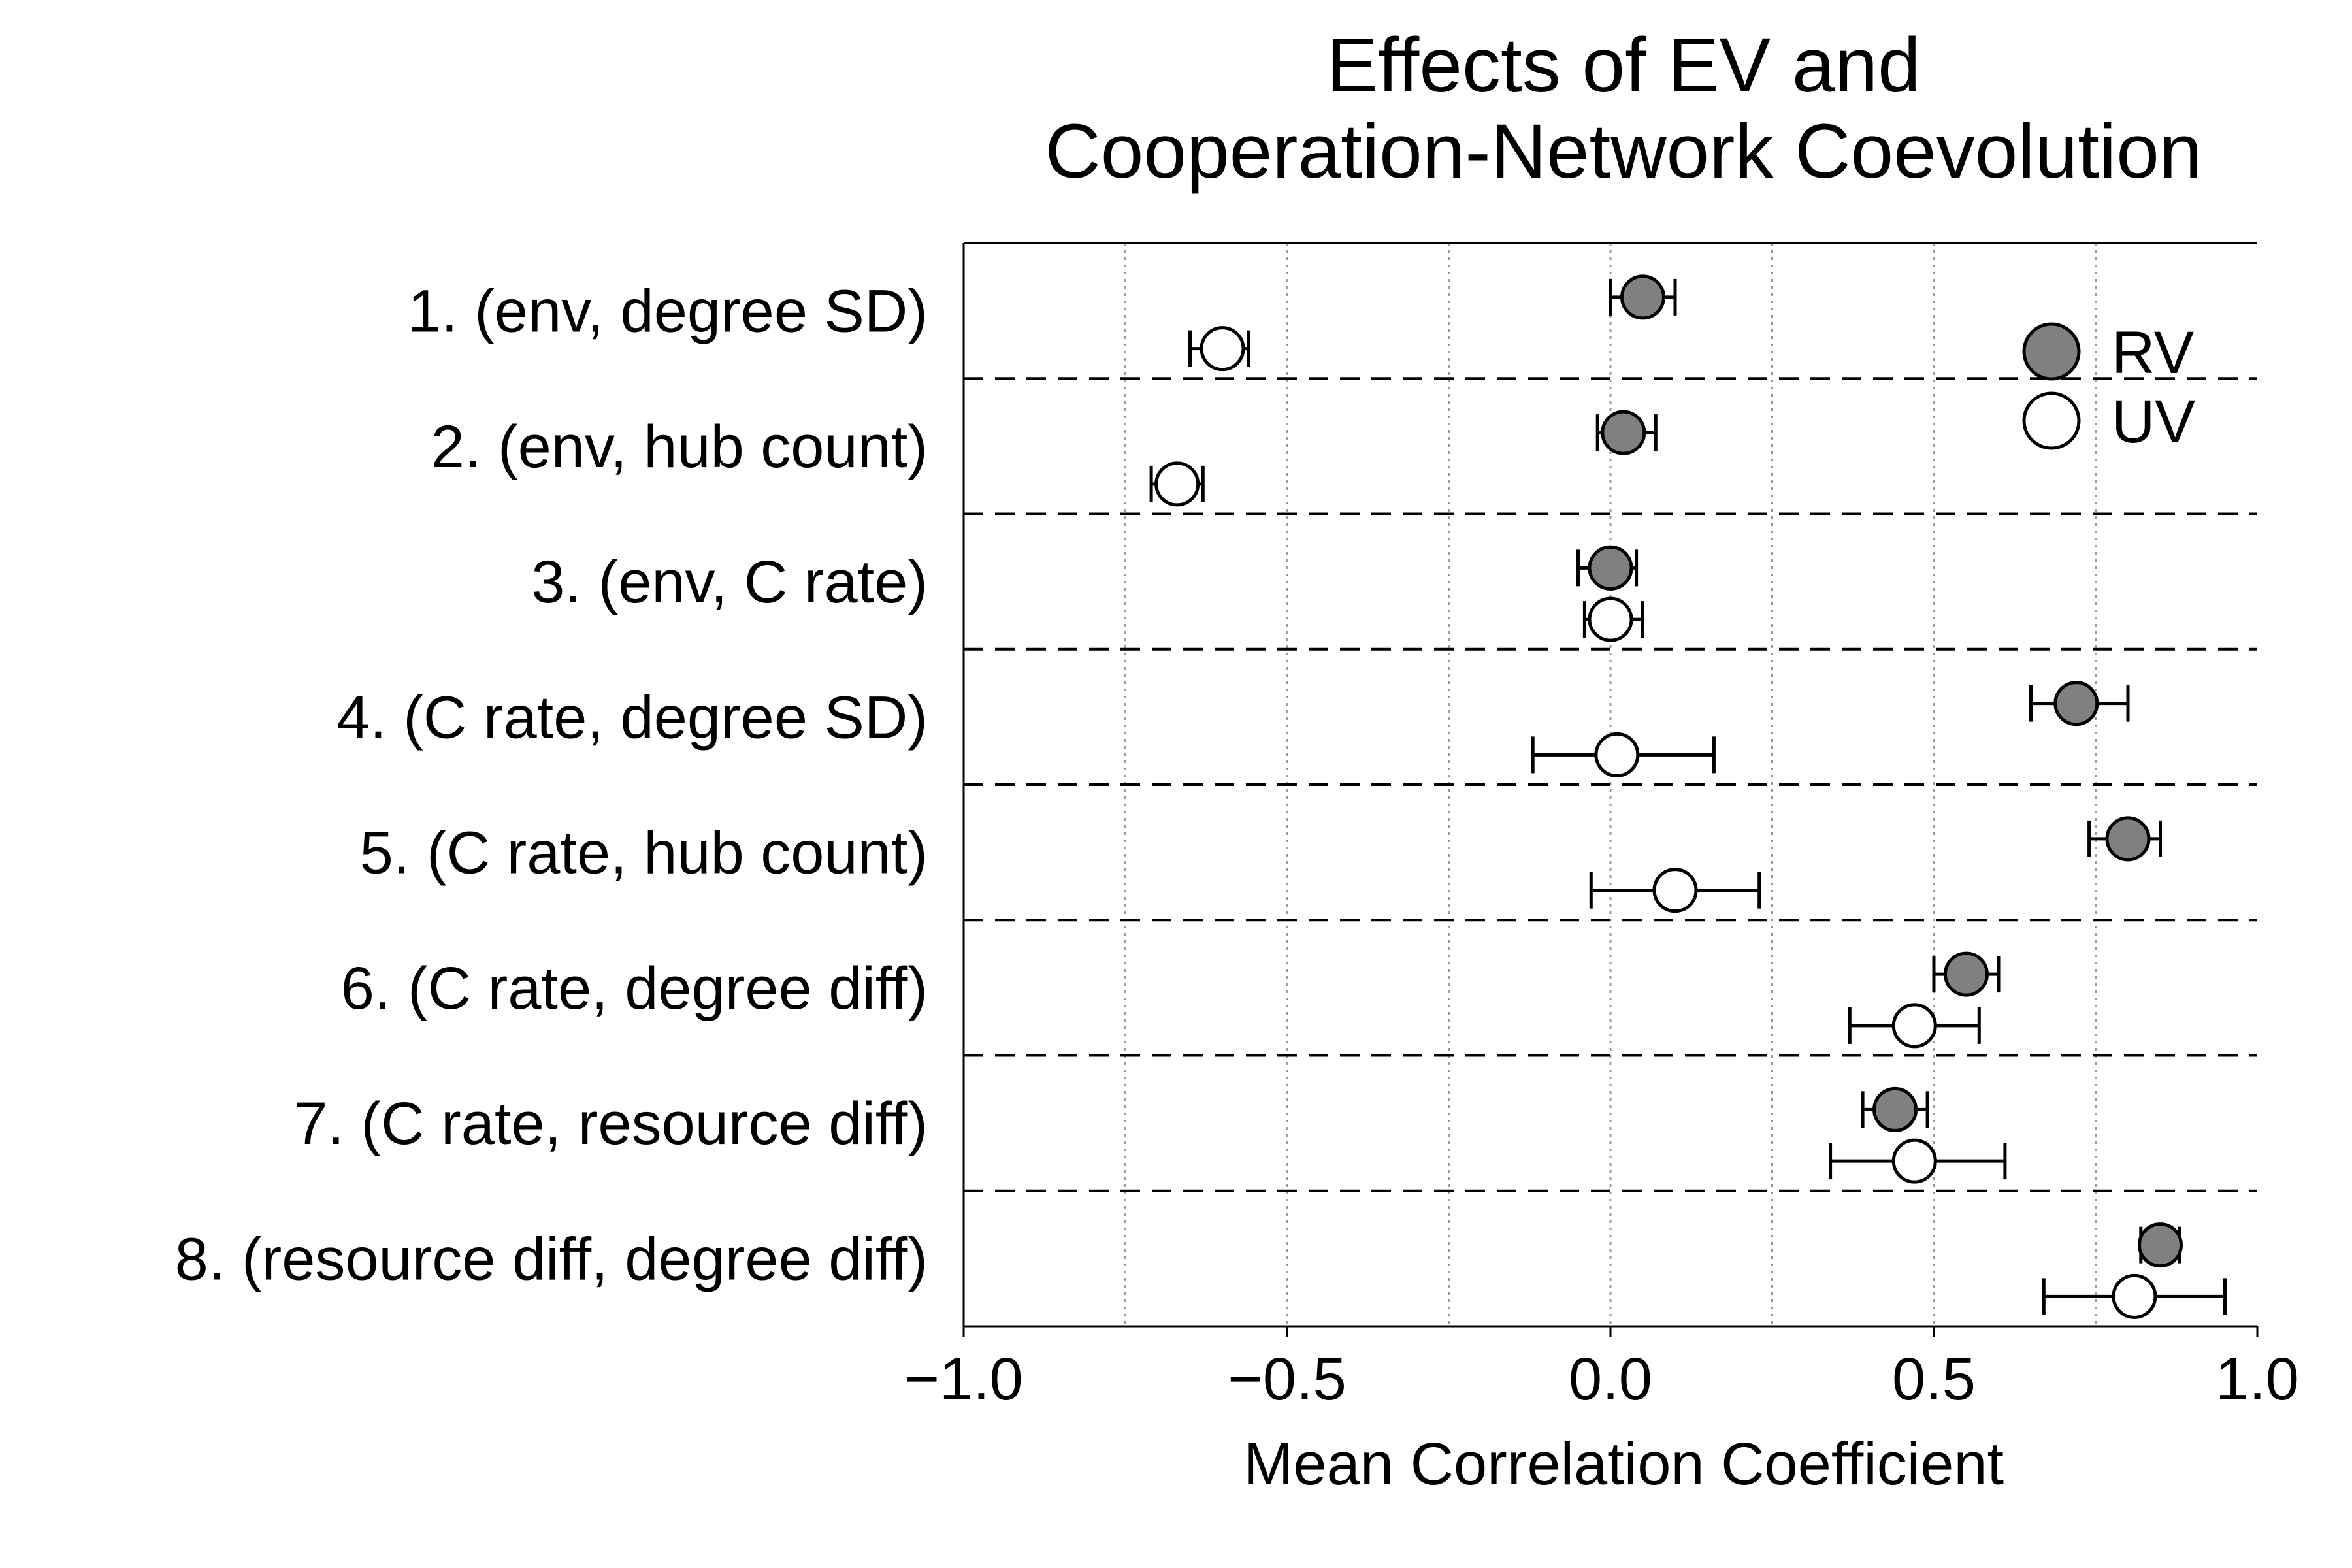 The height and width of the screenshot is (1568, 2352). I want to click on category-label: 6. (C rate, degree diff), so click(634, 988).